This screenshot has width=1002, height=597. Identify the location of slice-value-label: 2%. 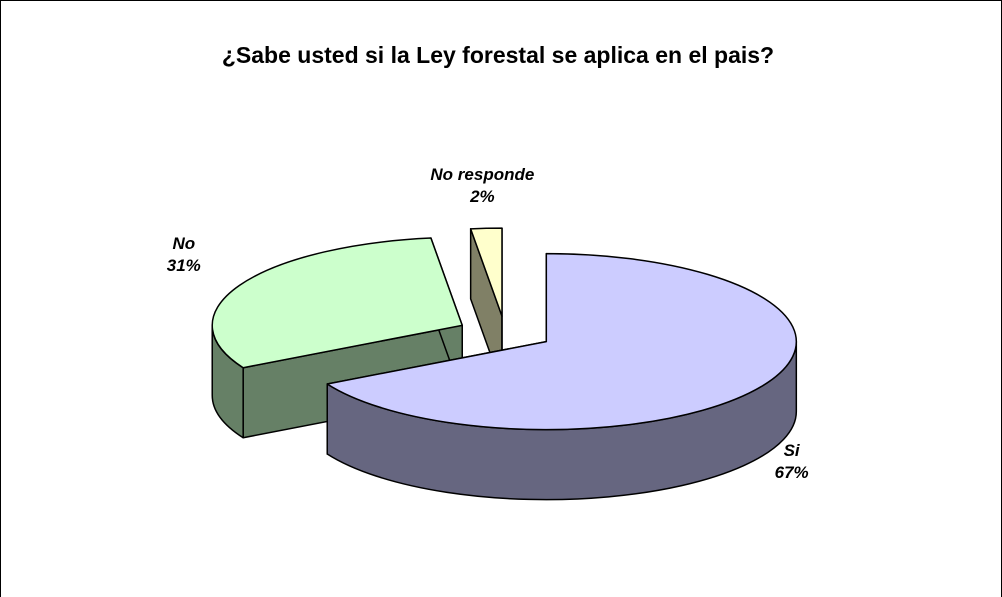
(482, 196).